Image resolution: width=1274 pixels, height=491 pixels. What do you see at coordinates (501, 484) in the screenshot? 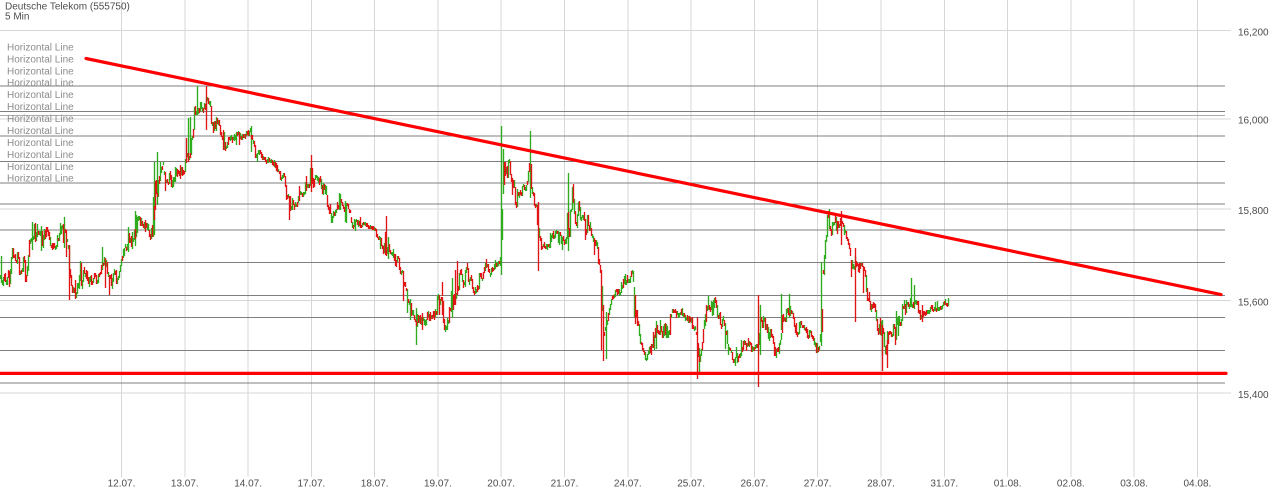
I see `svg-text: 20.07.` at bounding box center [501, 484].